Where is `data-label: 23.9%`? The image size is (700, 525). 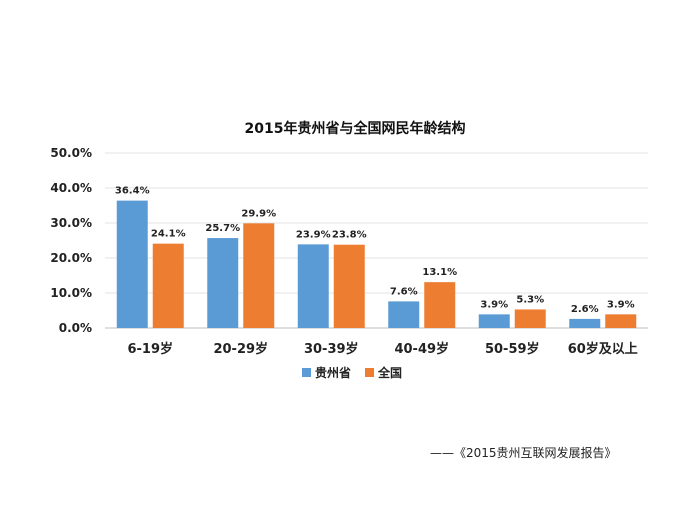
data-label: 23.9% is located at coordinates (313, 234).